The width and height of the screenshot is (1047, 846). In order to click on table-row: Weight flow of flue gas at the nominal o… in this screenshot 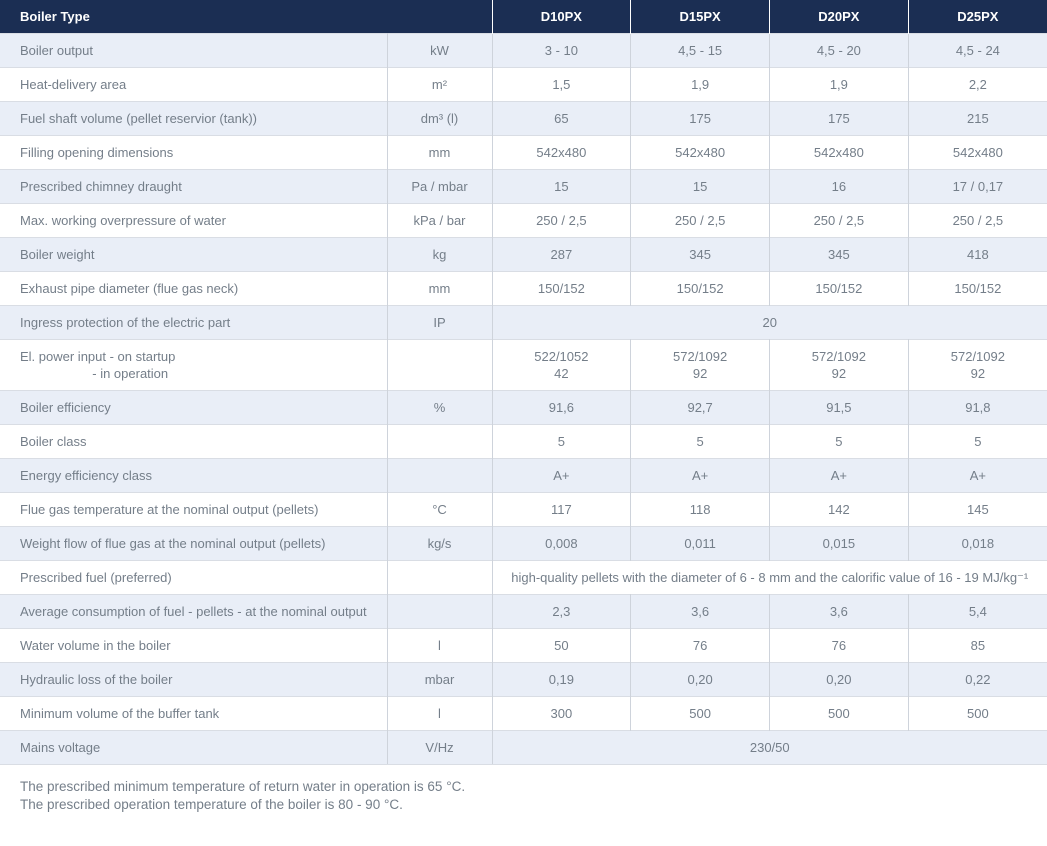, I will do `click(523, 542)`.